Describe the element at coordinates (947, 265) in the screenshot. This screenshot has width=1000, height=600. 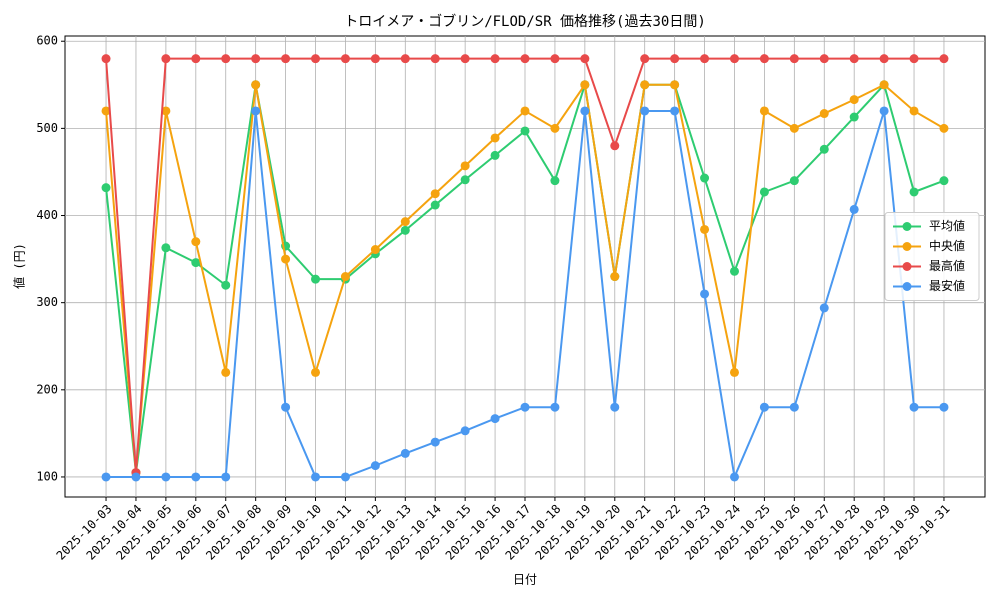
I see `legend-label: 最高値` at that location.